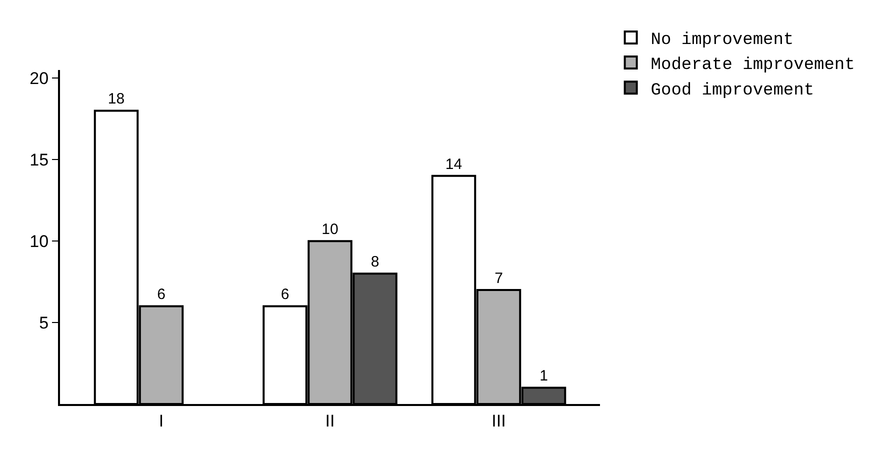 The image size is (880, 449). What do you see at coordinates (39, 78) in the screenshot?
I see `y-tick-label: 20` at bounding box center [39, 78].